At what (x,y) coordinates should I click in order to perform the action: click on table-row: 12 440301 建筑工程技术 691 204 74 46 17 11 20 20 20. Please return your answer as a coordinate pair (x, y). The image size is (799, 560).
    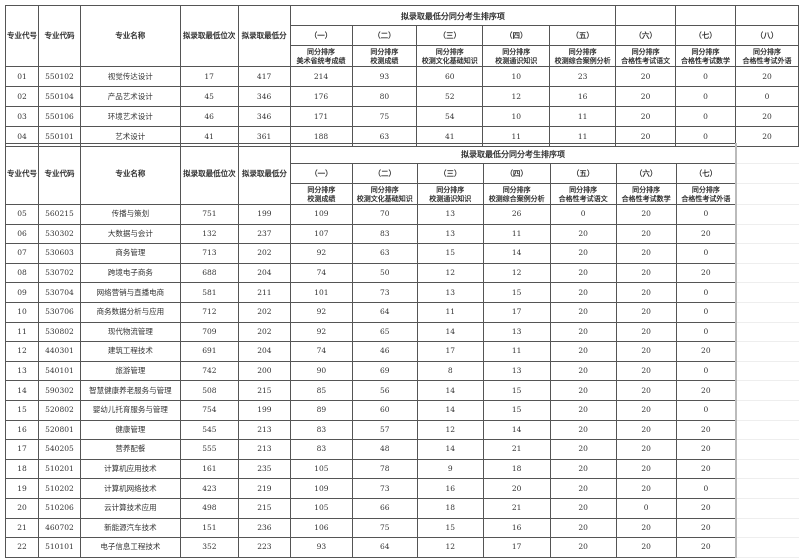
    Looking at the image, I should click on (402, 351).